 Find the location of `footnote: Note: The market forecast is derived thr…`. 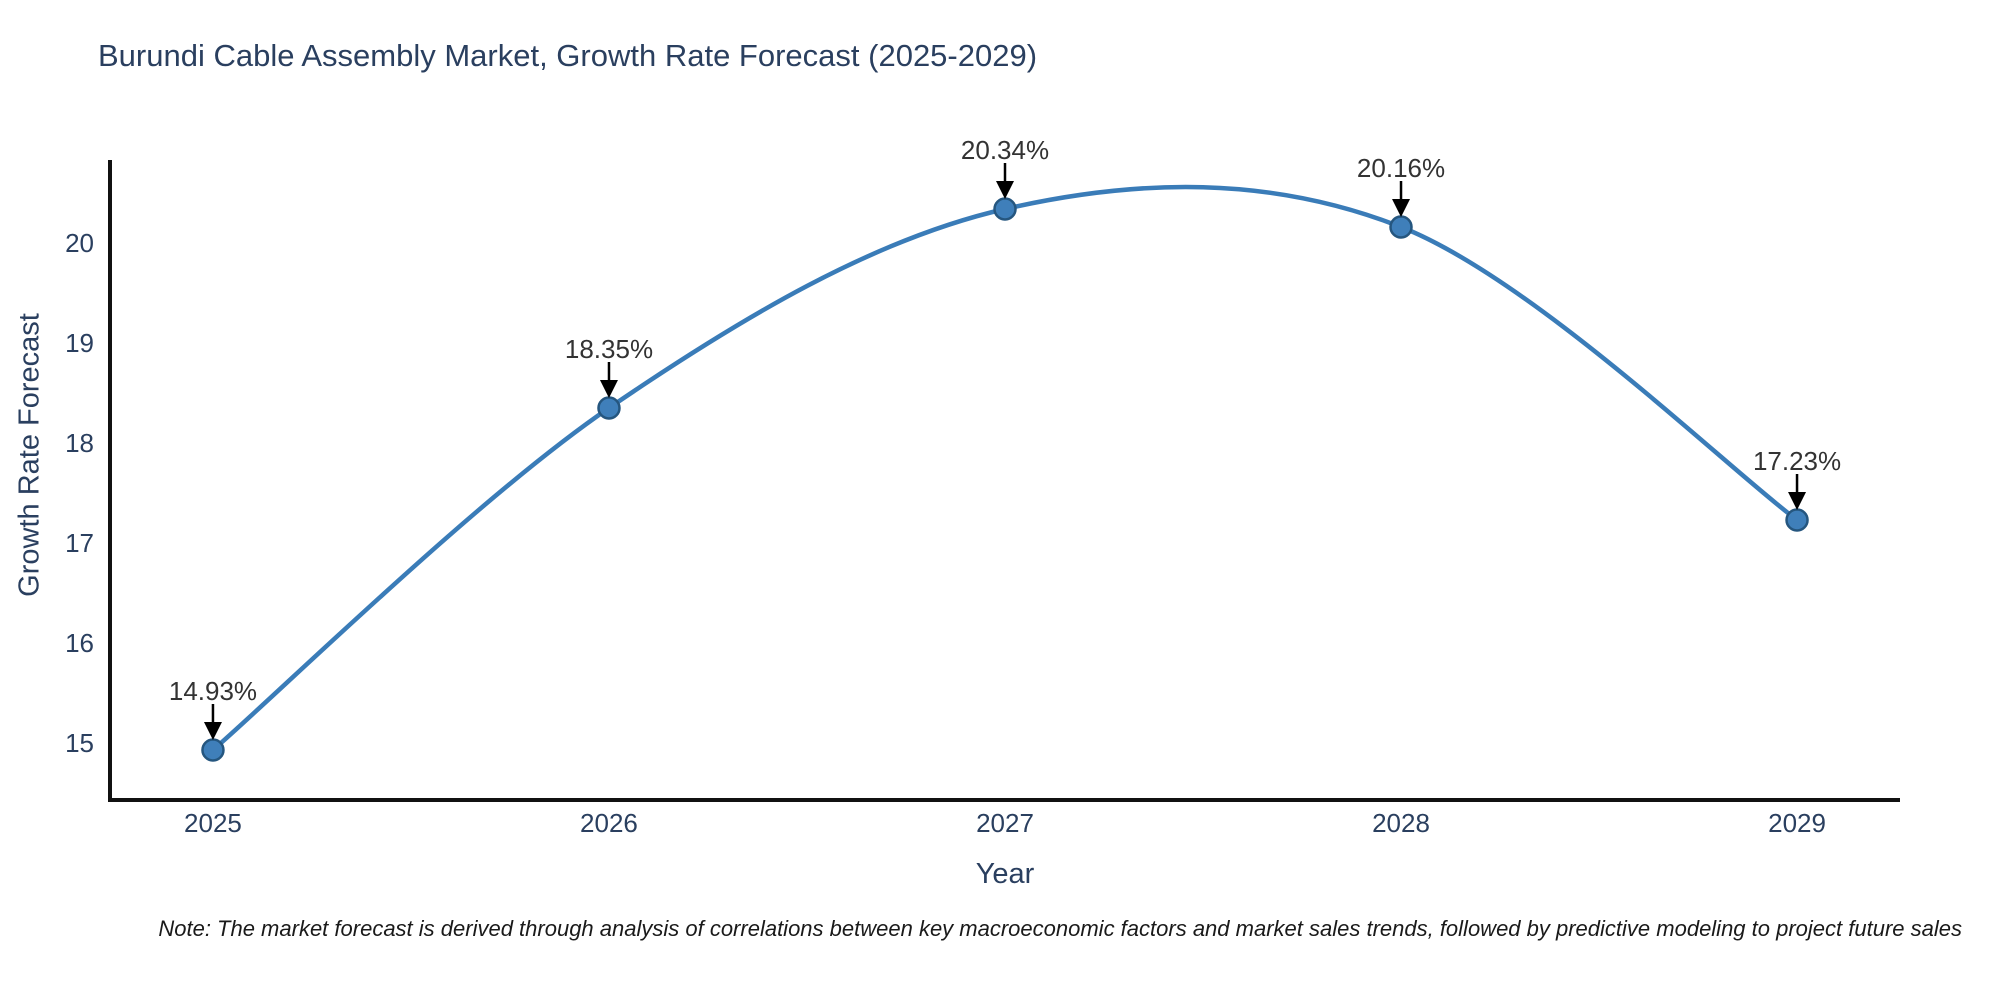

footnote: Note: The market forecast is derived thr… is located at coordinates (1060, 928).